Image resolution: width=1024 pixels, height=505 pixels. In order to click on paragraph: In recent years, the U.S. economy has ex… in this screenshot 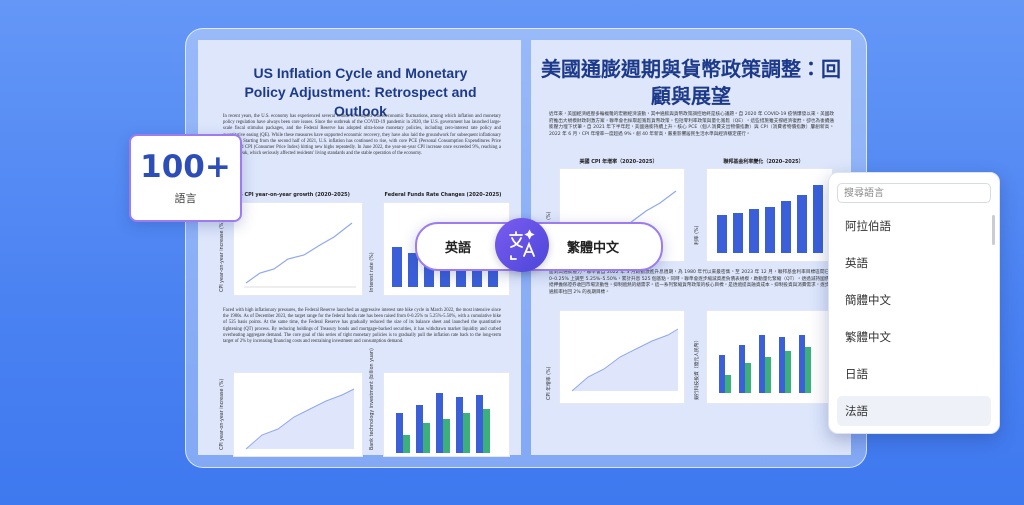, I will do `click(362, 135)`.